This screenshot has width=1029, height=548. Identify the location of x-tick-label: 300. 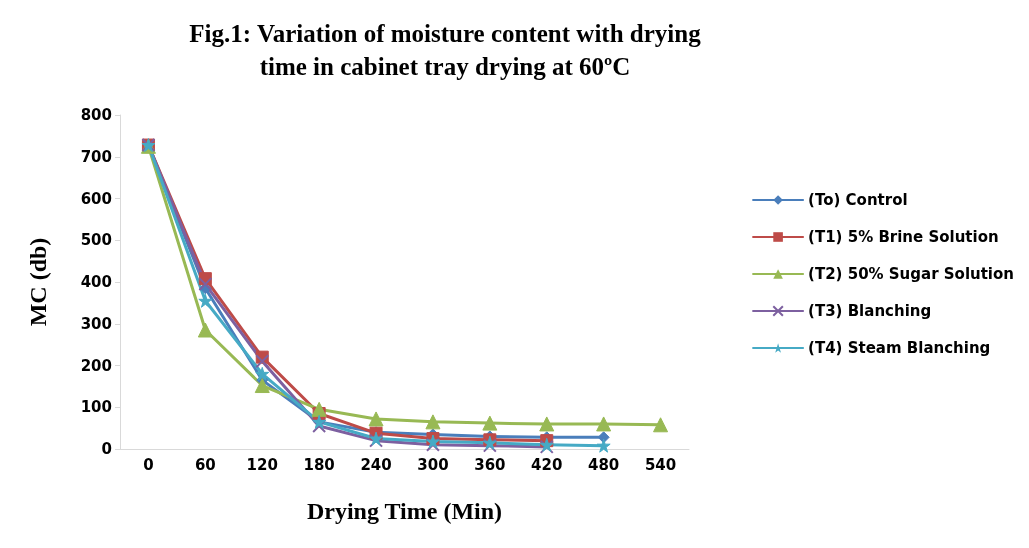
(433, 464).